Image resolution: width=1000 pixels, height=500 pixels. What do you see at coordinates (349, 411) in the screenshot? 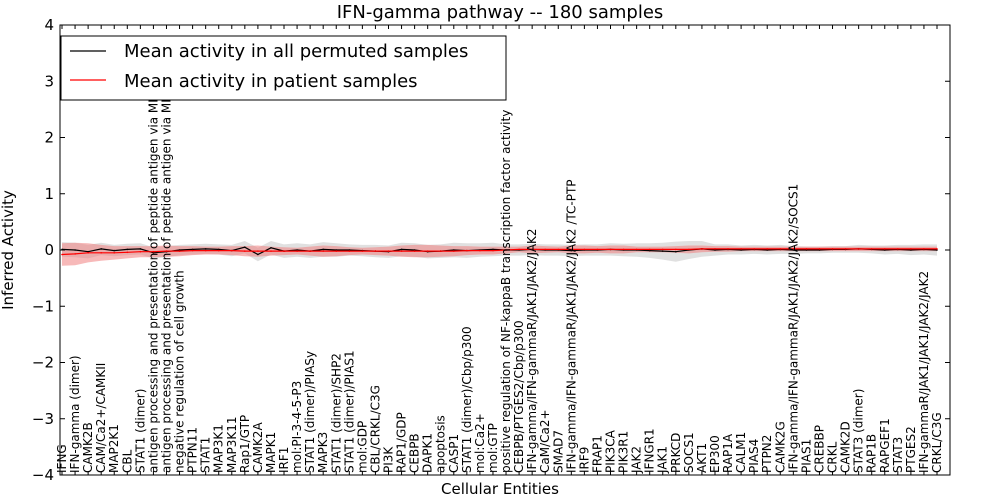
I see `x-tick-label-22: STAT1 (dimer)/PIAS1` at bounding box center [349, 411].